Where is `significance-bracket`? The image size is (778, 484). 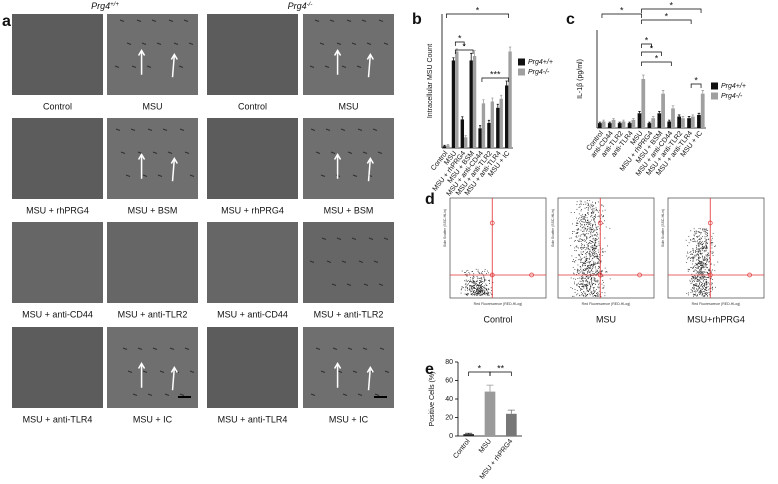 significance-bracket is located at coordinates (696, 85).